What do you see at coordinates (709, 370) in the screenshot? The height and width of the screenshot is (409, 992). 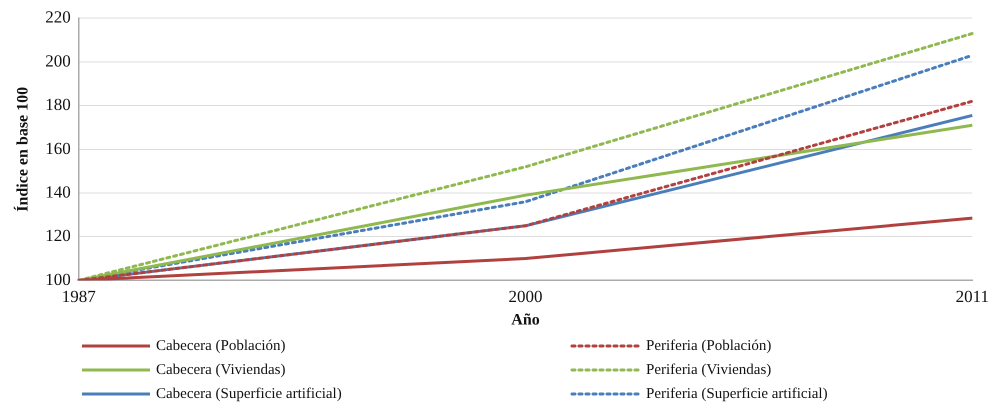 I see `legend-label: Periferia (Viviendas)` at bounding box center [709, 370].